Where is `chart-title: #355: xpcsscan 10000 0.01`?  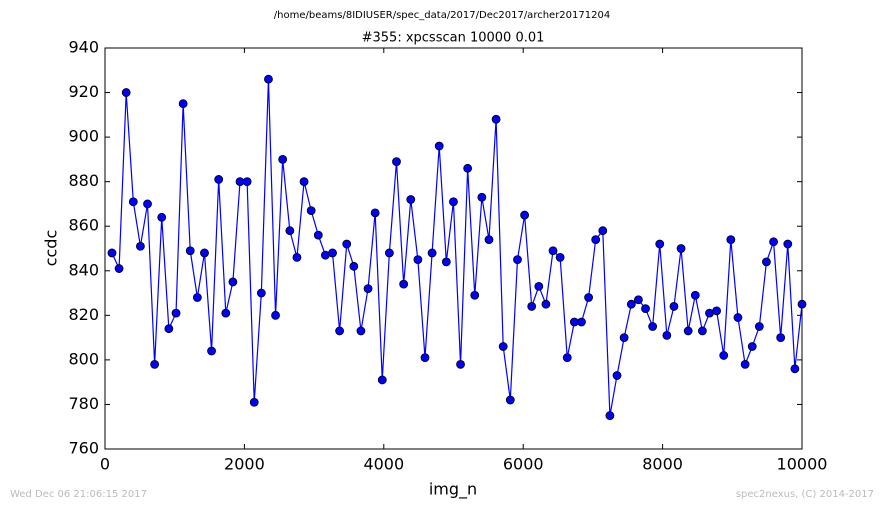 chart-title: #355: xpcsscan 10000 0.01 is located at coordinates (453, 38).